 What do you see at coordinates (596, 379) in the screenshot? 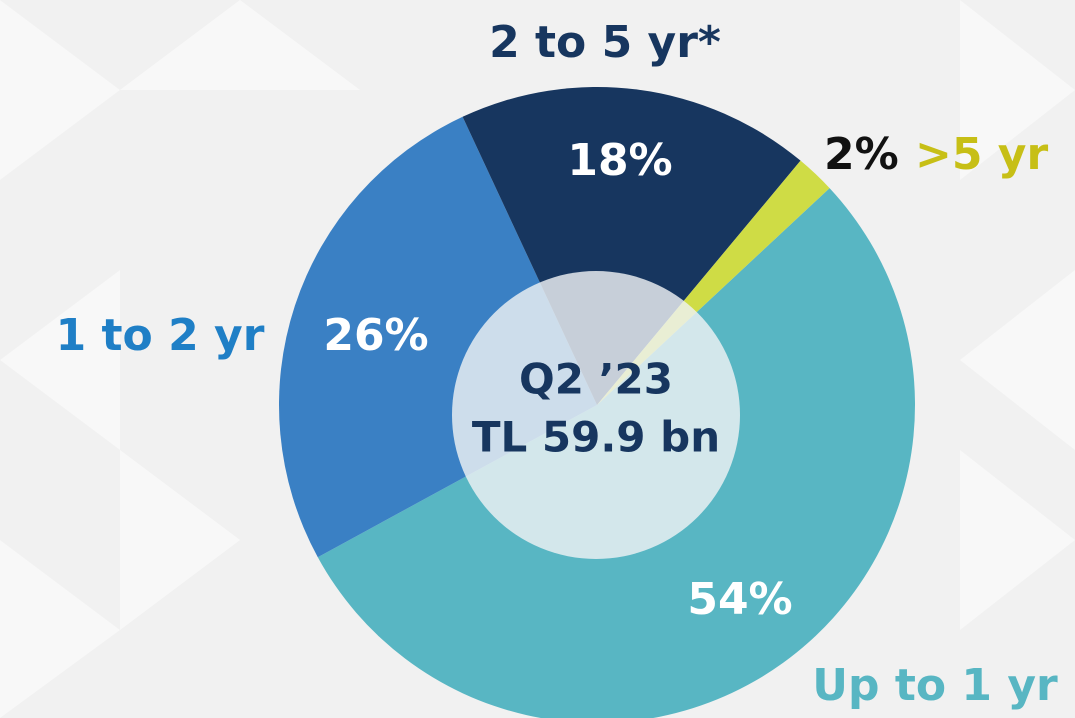
I see `center-text: Q2 ’23` at bounding box center [596, 379].